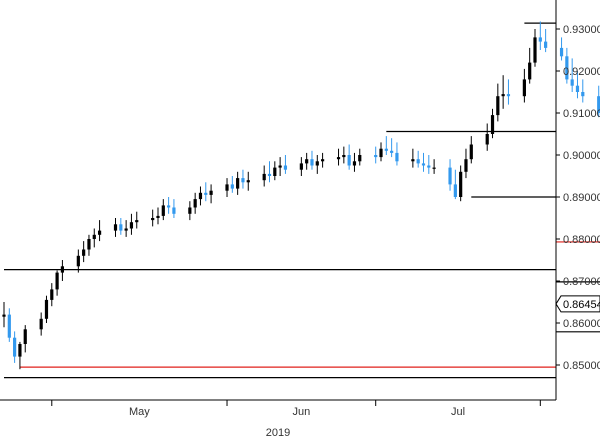 Image resolution: width=600 pixels, height=445 pixels. I want to click on y-tick-label: 0.86000, so click(581, 324).